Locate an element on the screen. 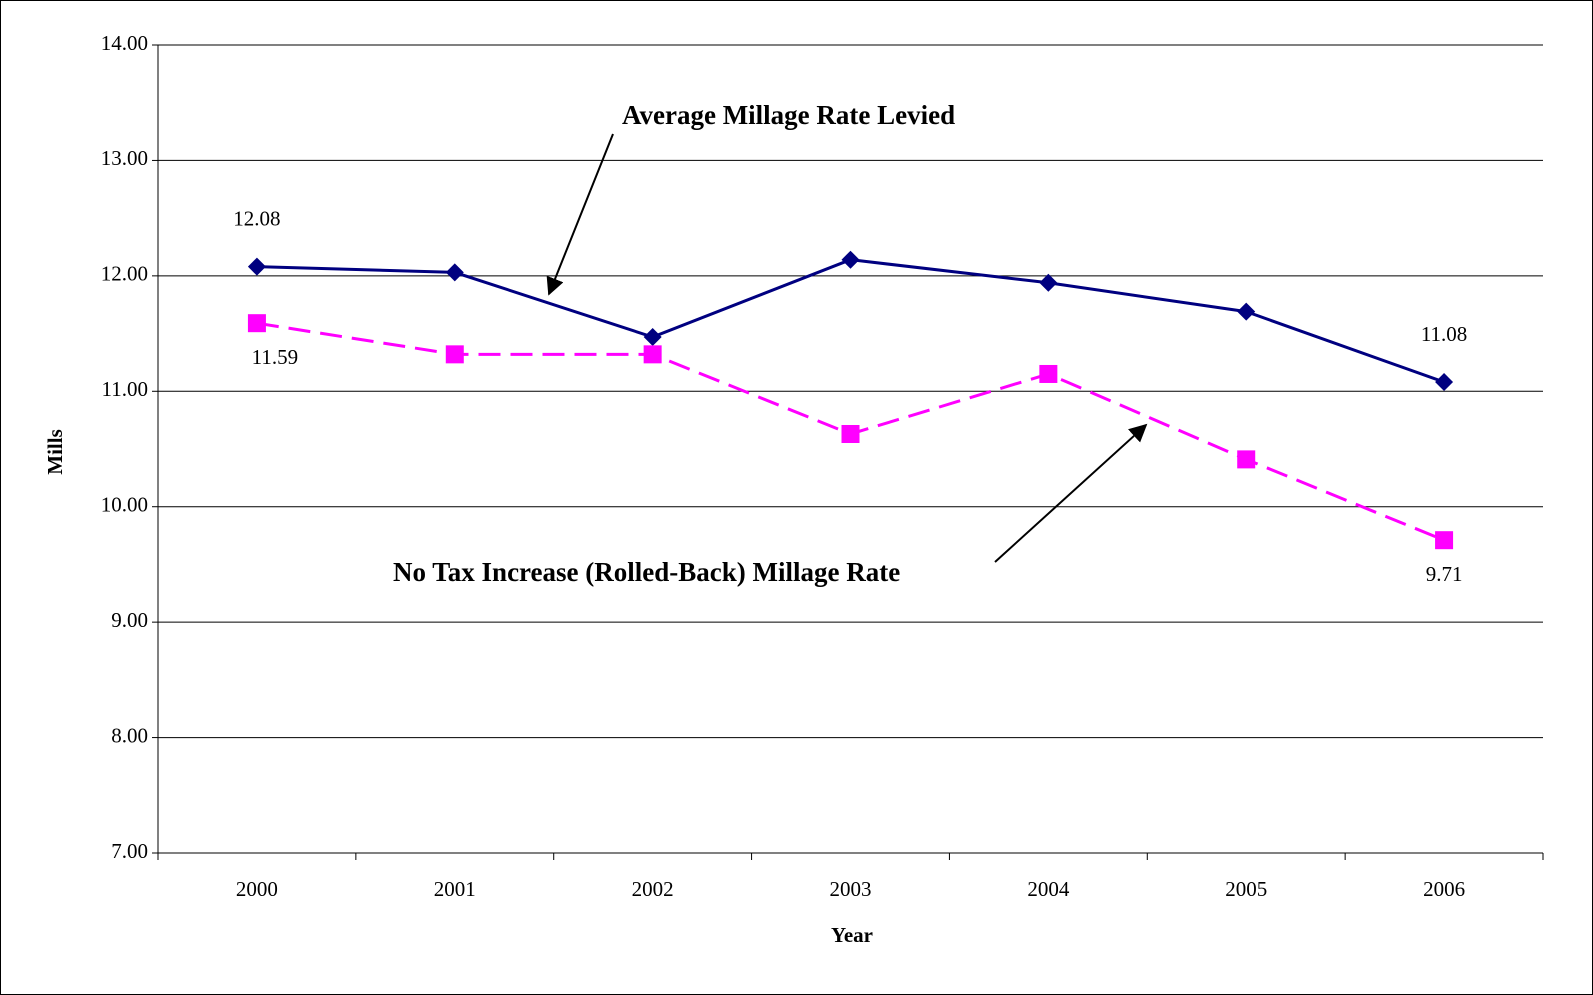 The image size is (1593, 995). y-tick-label: 13.00 is located at coordinates (124, 158).